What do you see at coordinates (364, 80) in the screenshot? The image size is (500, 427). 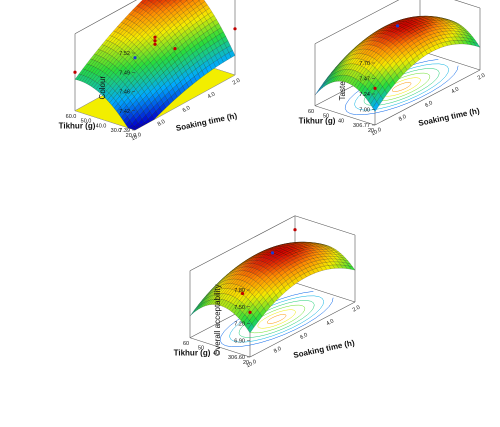 I see `z-tick-label: 7.47` at bounding box center [364, 80].